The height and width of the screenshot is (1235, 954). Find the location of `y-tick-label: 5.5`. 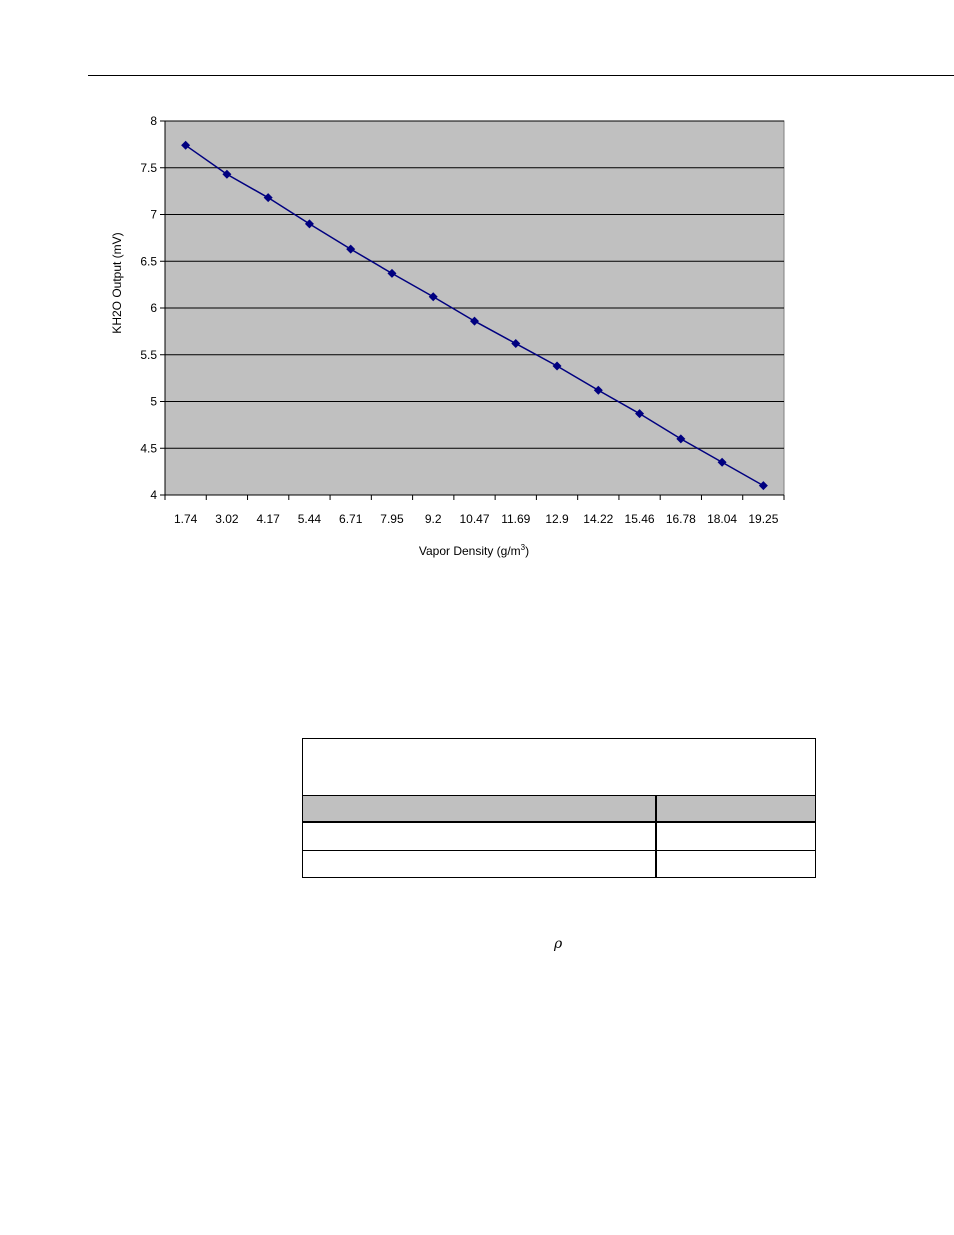

y-tick-label: 5.5 is located at coordinates (148, 355).